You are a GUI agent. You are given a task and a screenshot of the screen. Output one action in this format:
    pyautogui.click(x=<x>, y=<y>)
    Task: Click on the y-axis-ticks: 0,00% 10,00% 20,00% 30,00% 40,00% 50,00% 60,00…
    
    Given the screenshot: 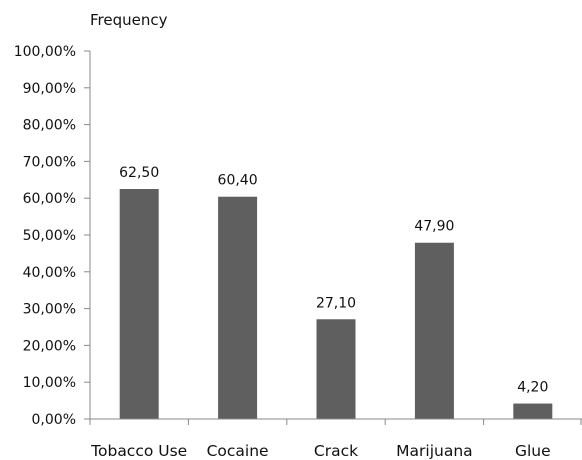 What is the action you would take?
    pyautogui.click(x=52, y=236)
    